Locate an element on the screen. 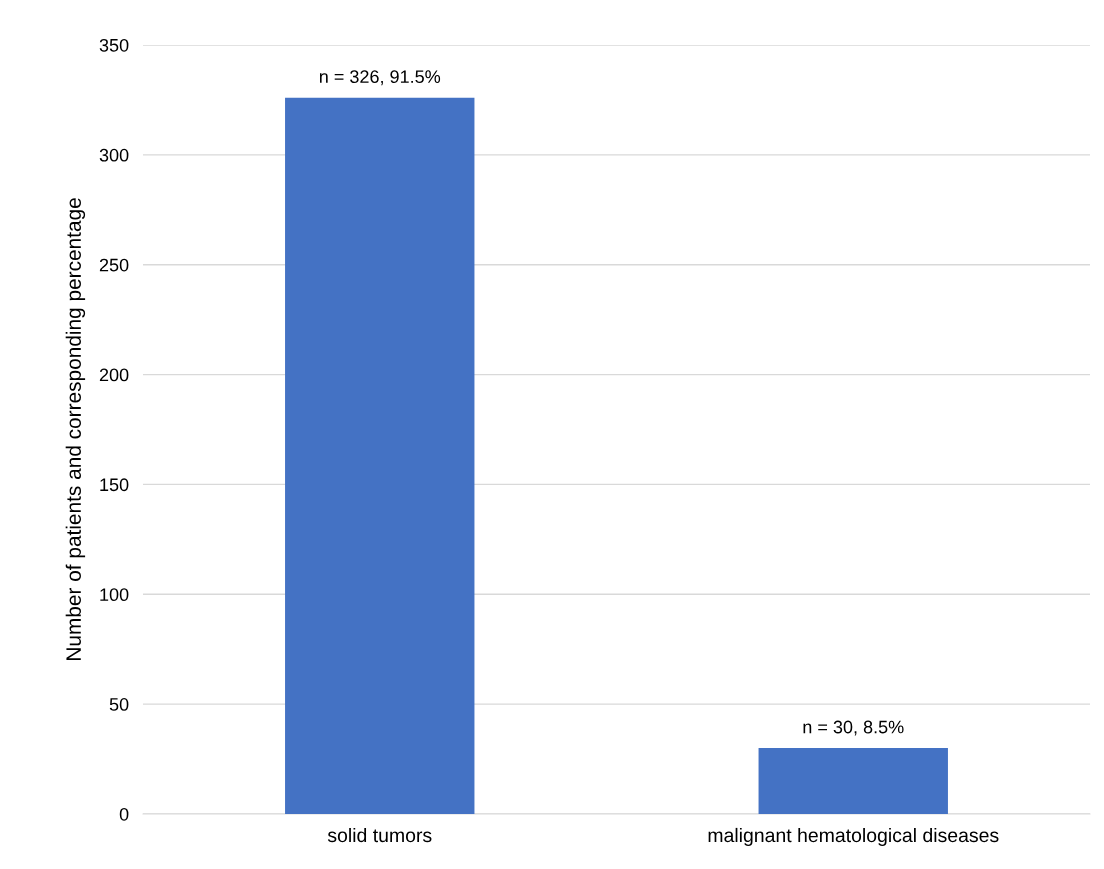 This screenshot has width=1104, height=869. y-tick-label: 150 is located at coordinates (114, 485).